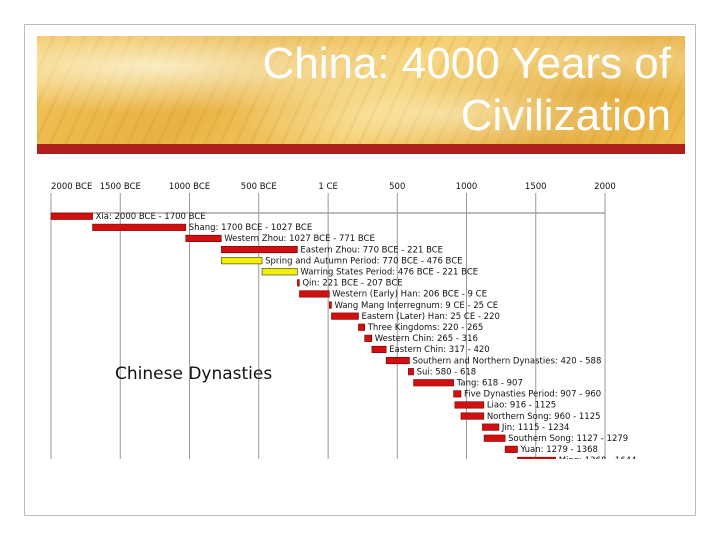  What do you see at coordinates (299, 239) in the screenshot?
I see `dynasty-label: Western Zhou: 1027 BCE - 771 BCE` at bounding box center [299, 239].